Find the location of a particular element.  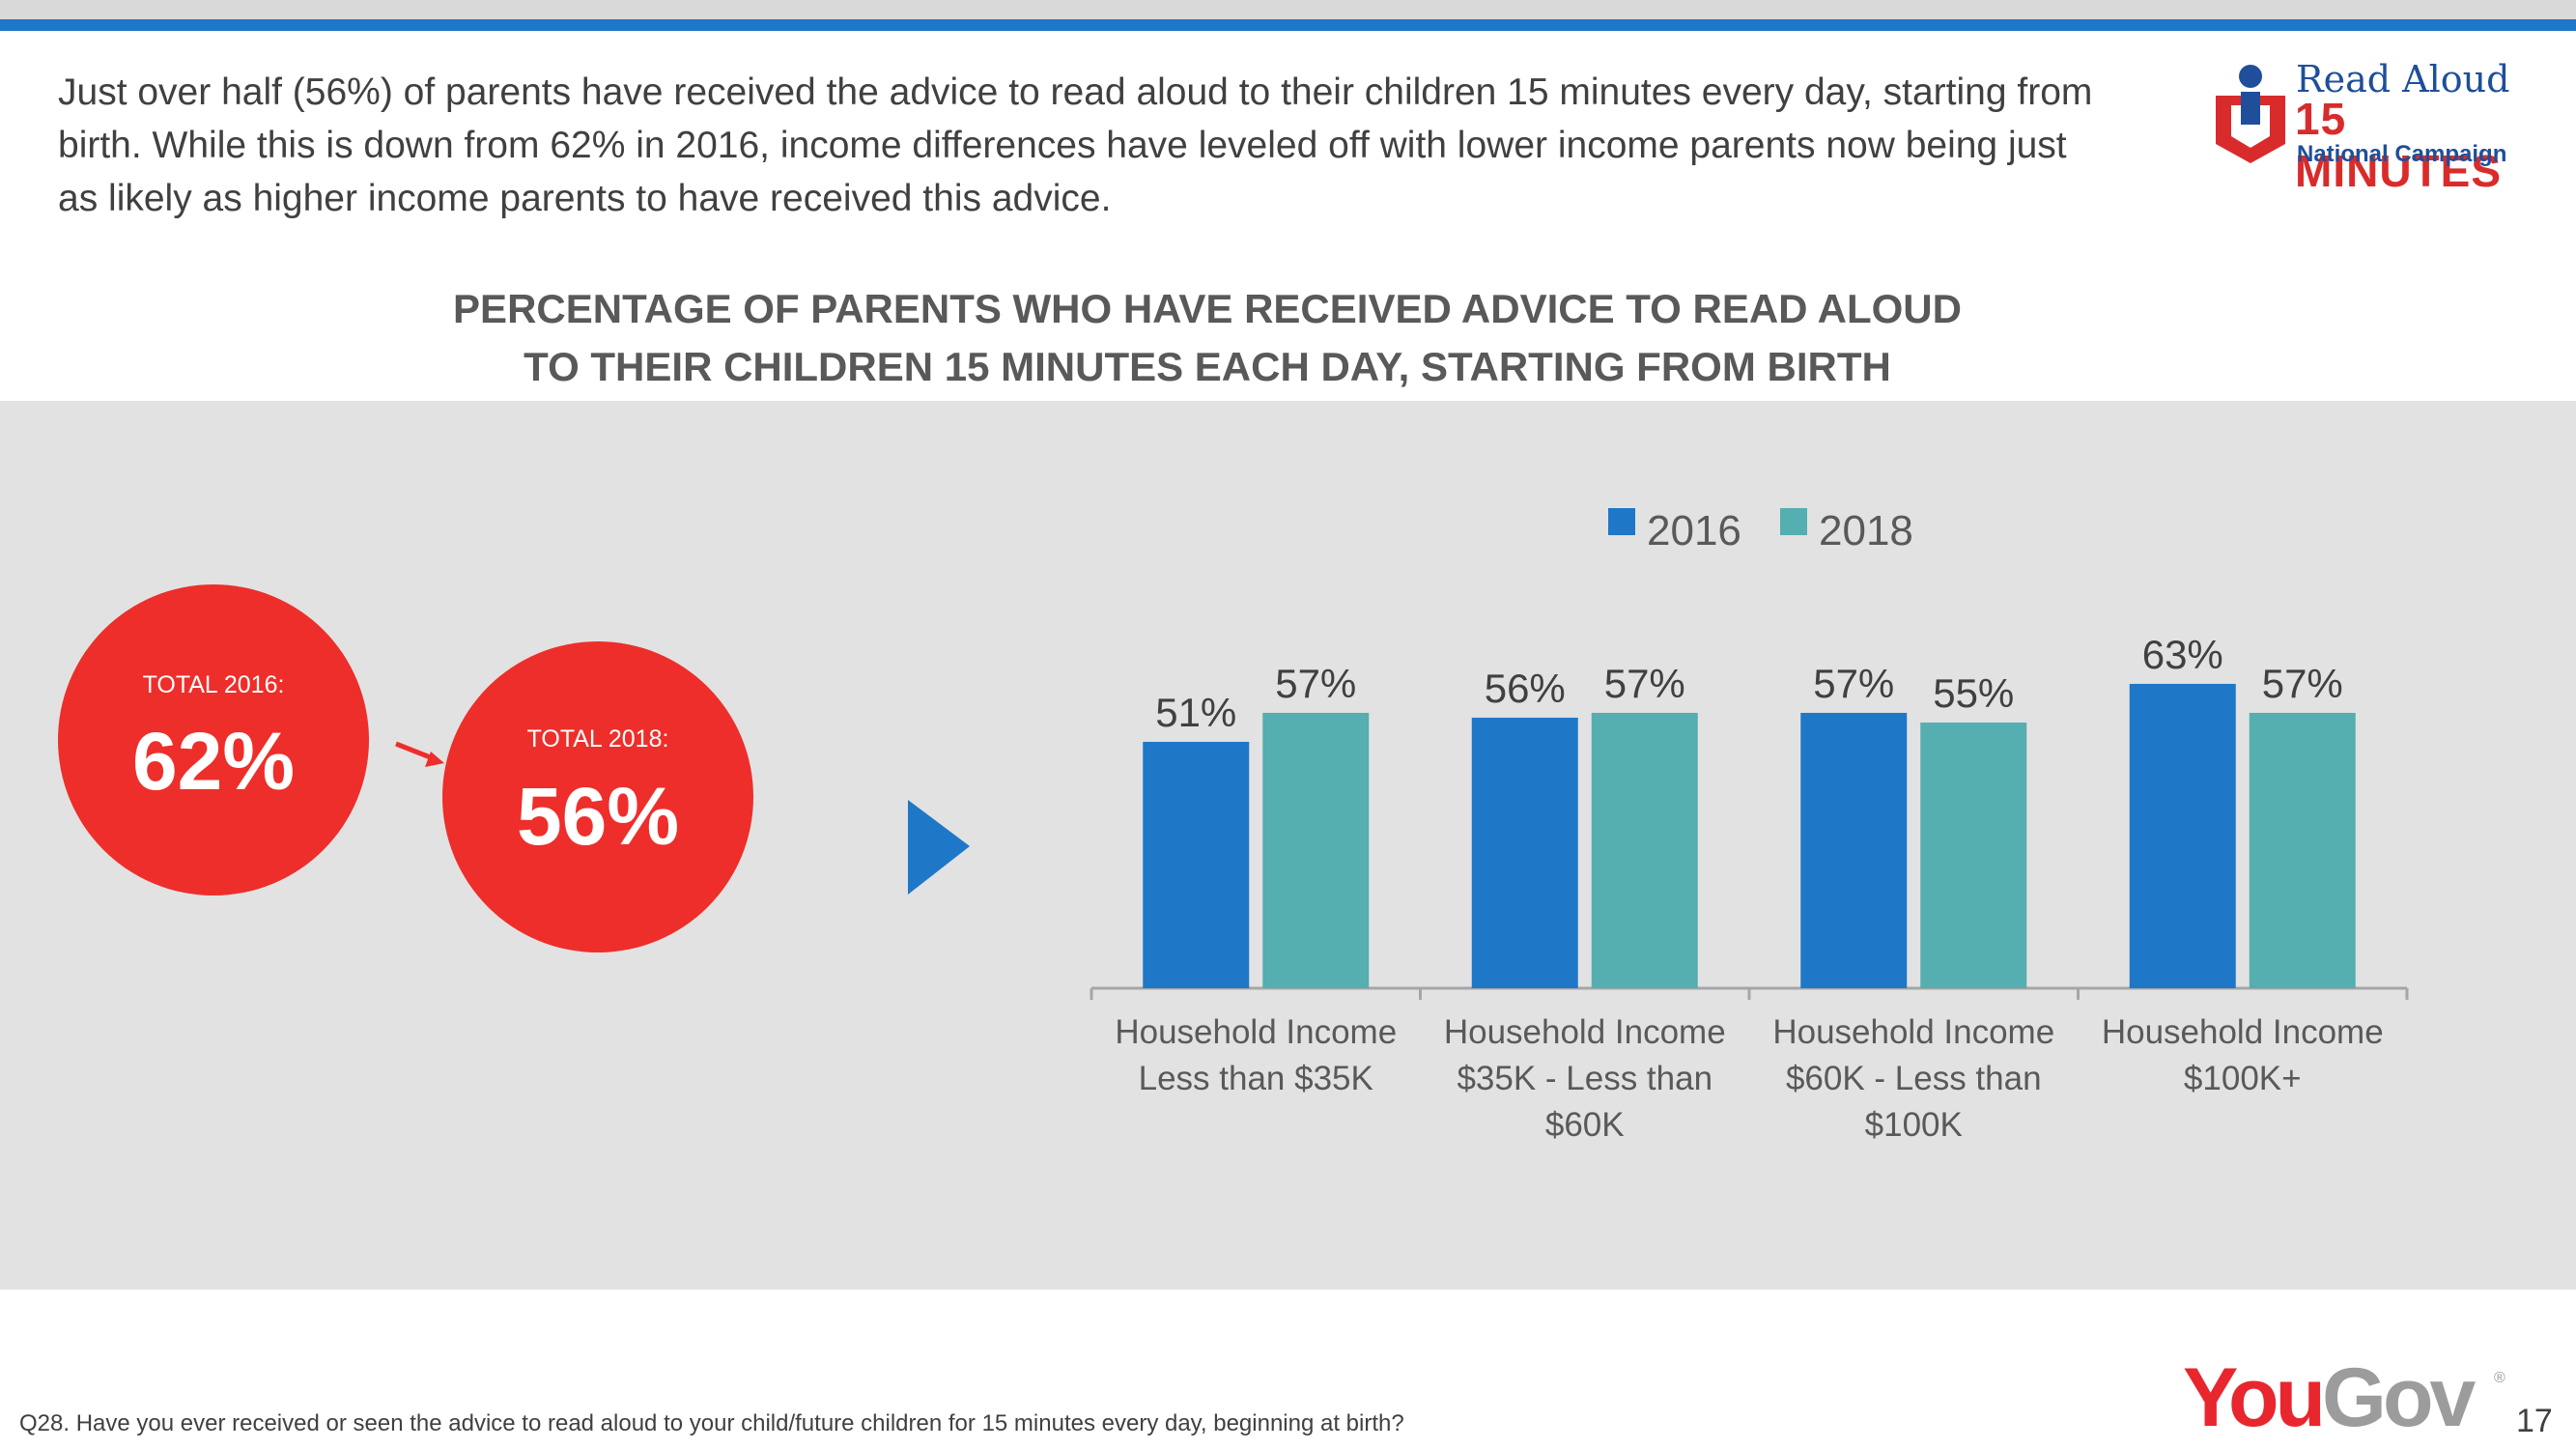

data-label-2018-2: 55% is located at coordinates (1973, 693).